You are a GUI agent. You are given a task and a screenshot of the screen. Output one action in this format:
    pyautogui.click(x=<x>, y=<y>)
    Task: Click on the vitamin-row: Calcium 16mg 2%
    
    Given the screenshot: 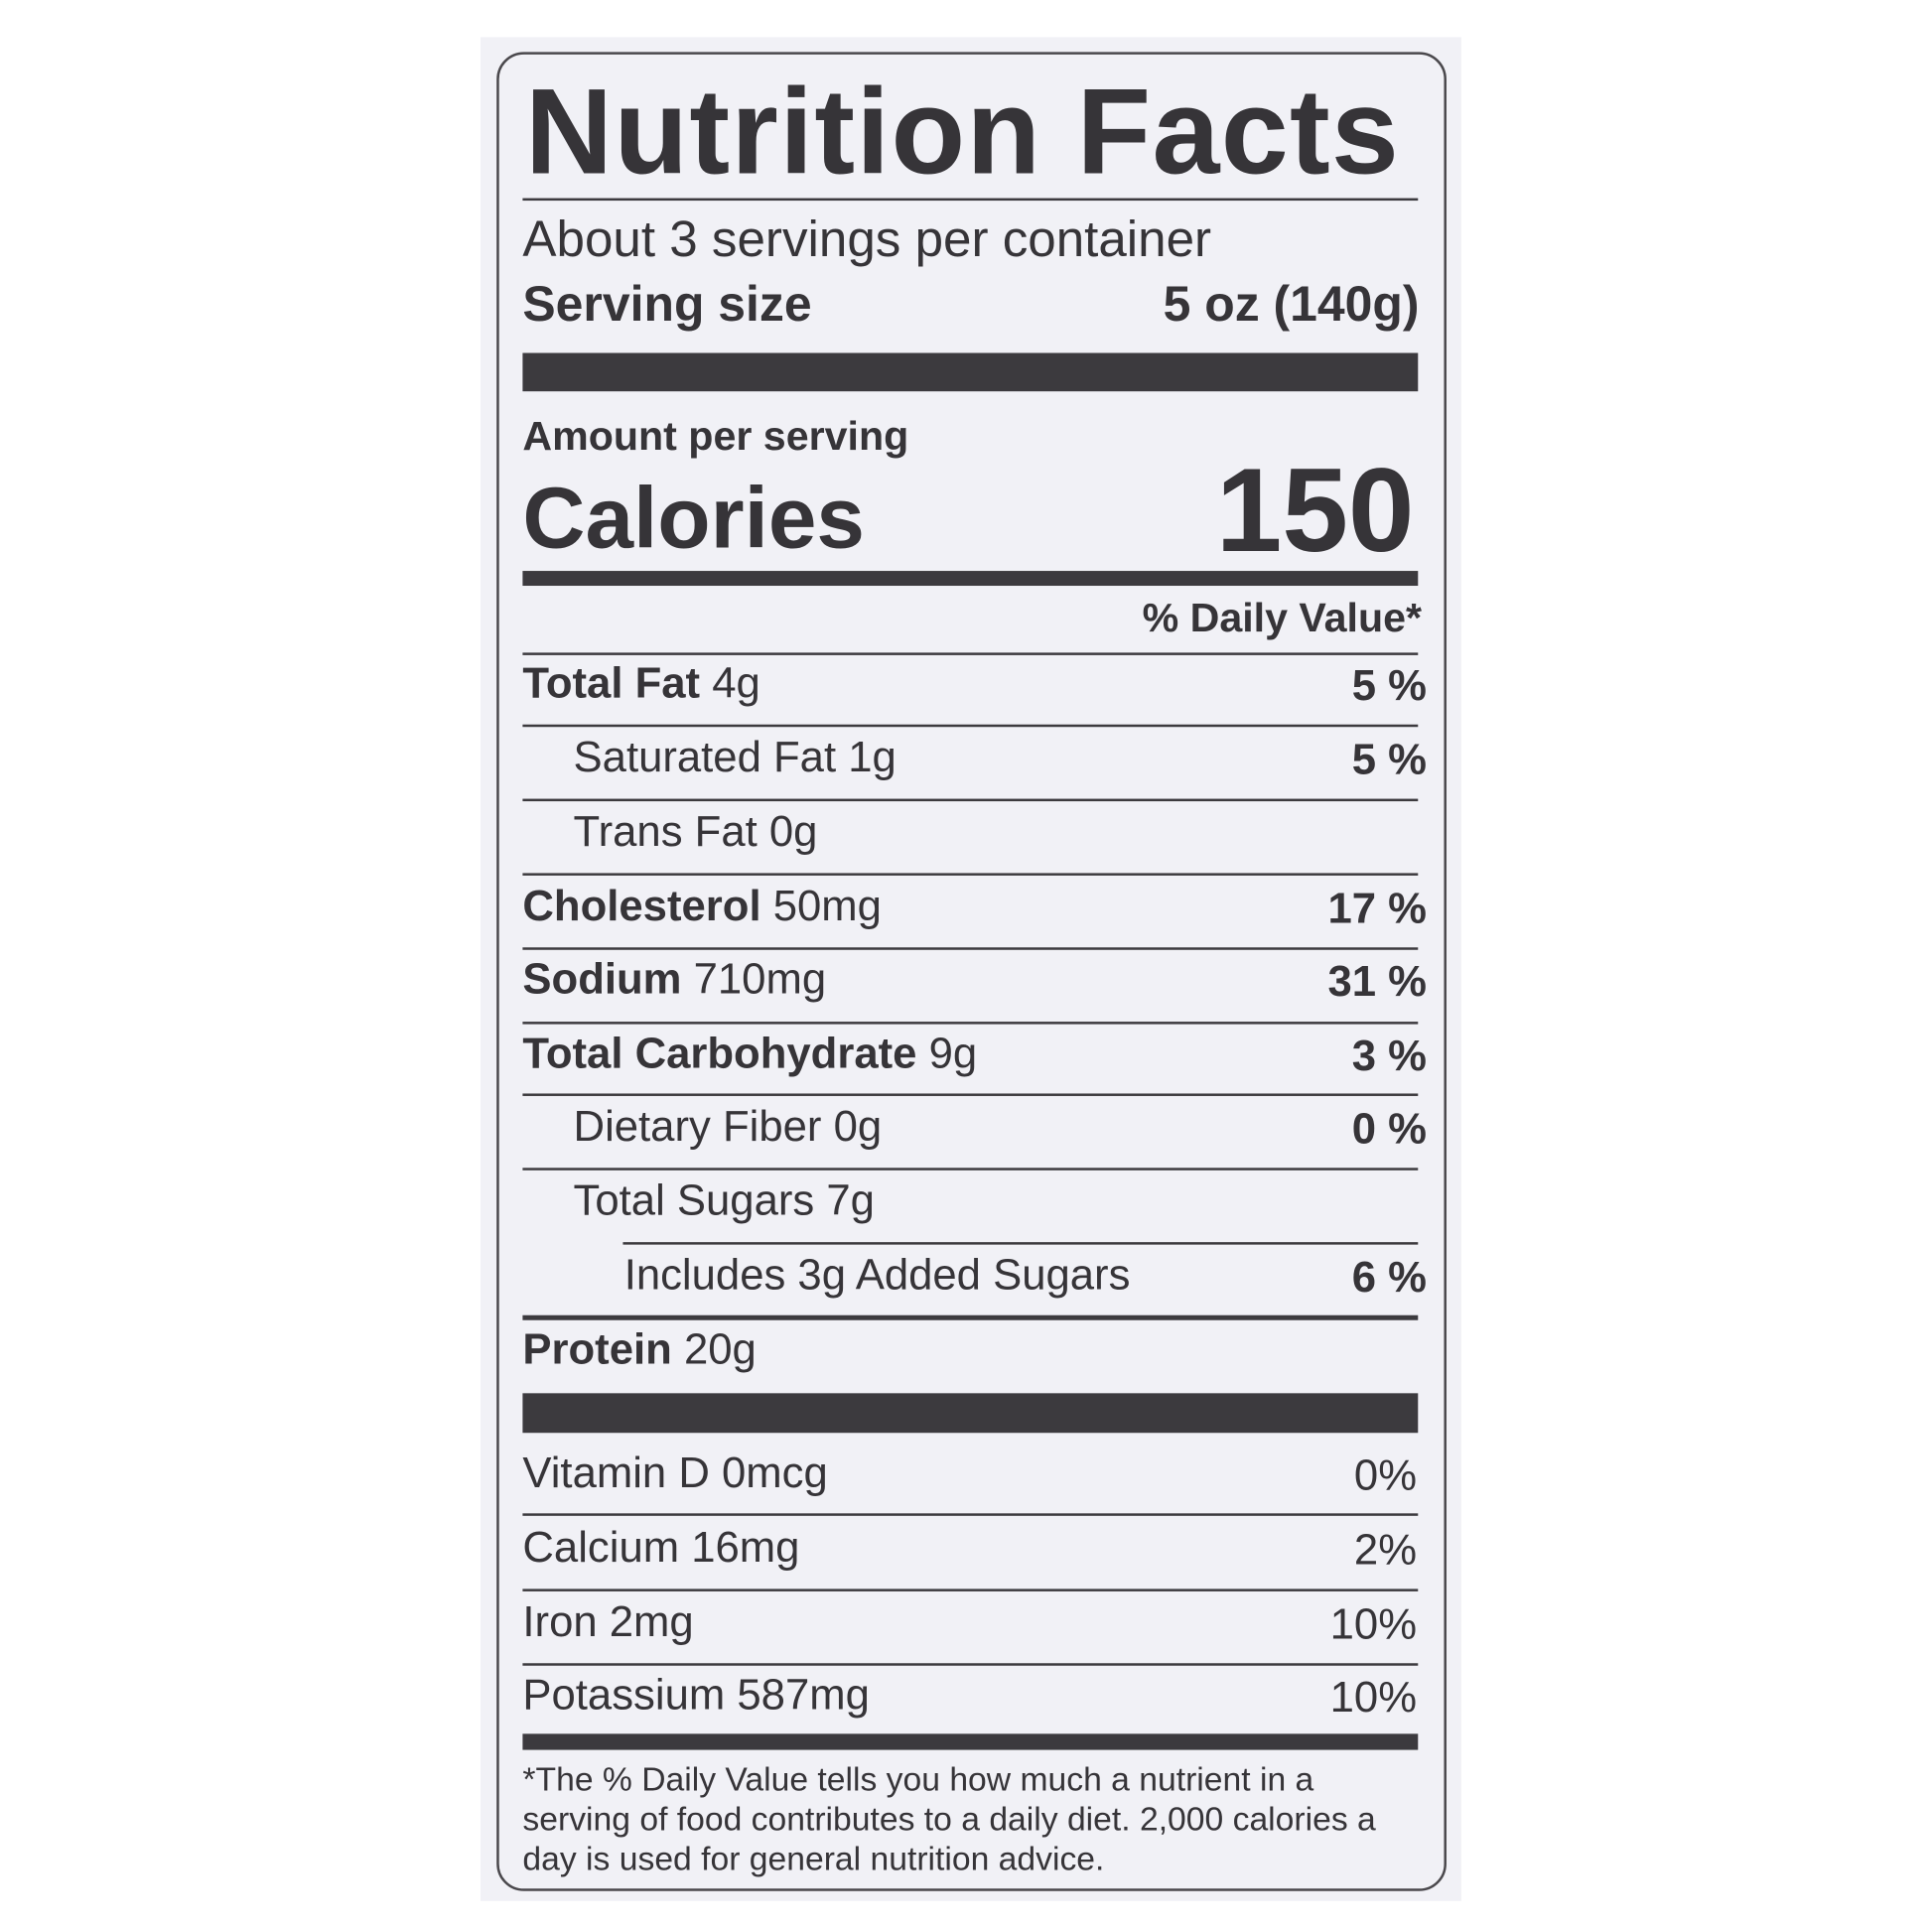 What is the action you would take?
    pyautogui.click(x=975, y=1554)
    